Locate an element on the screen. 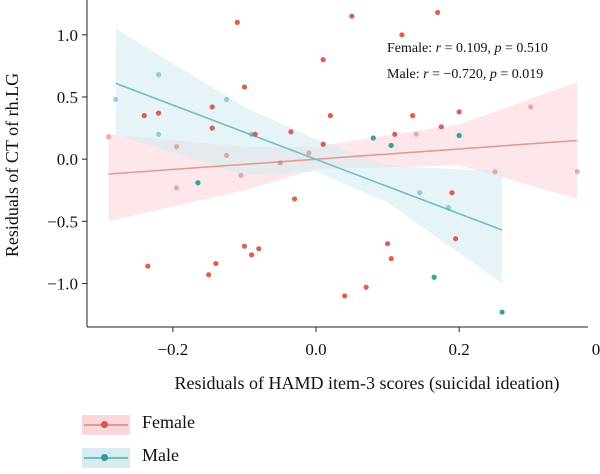 This screenshot has height=474, width=600. x-tick-label: 0.4 is located at coordinates (596, 349).